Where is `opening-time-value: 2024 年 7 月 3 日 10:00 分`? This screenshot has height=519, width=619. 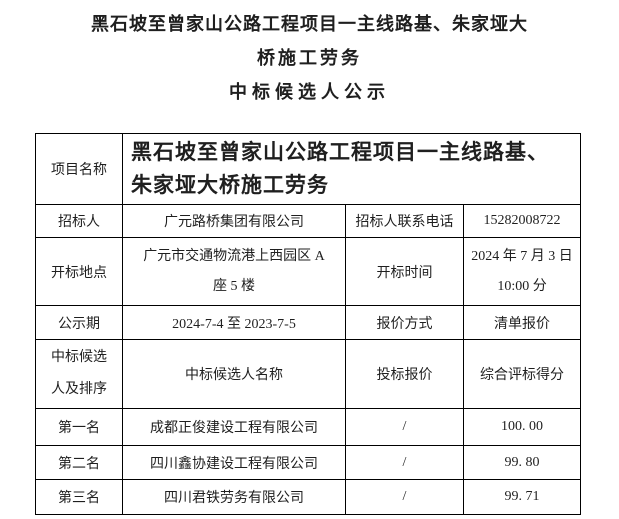
opening-time-value: 2024 年 7 月 3 日 10:00 分 is located at coordinates (522, 271).